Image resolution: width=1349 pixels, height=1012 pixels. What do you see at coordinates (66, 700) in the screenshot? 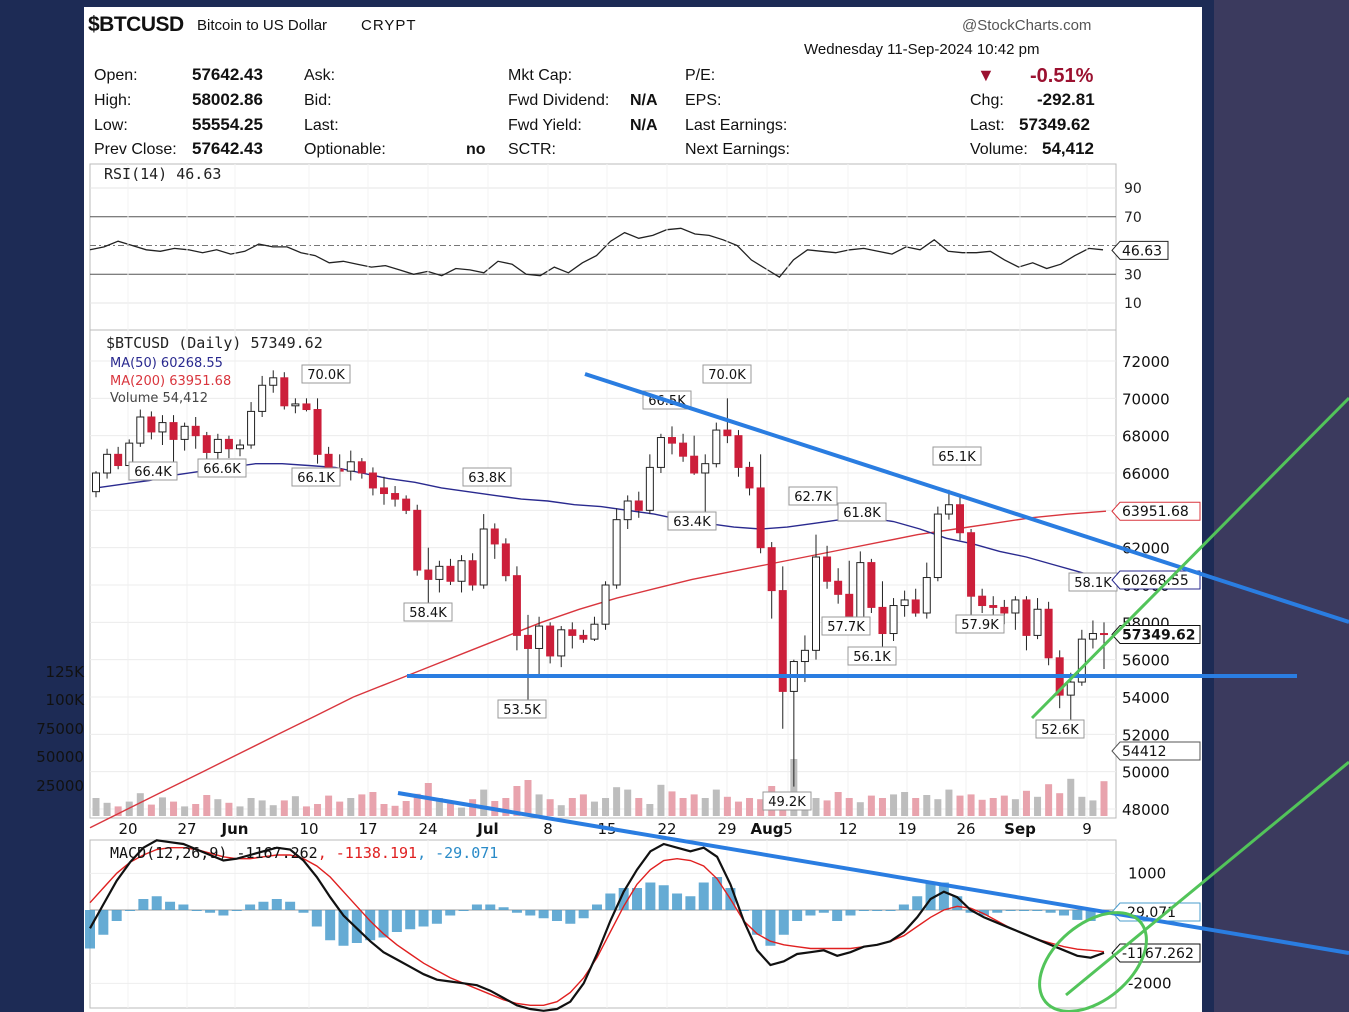
I see `volume-tick: 100K` at bounding box center [66, 700].